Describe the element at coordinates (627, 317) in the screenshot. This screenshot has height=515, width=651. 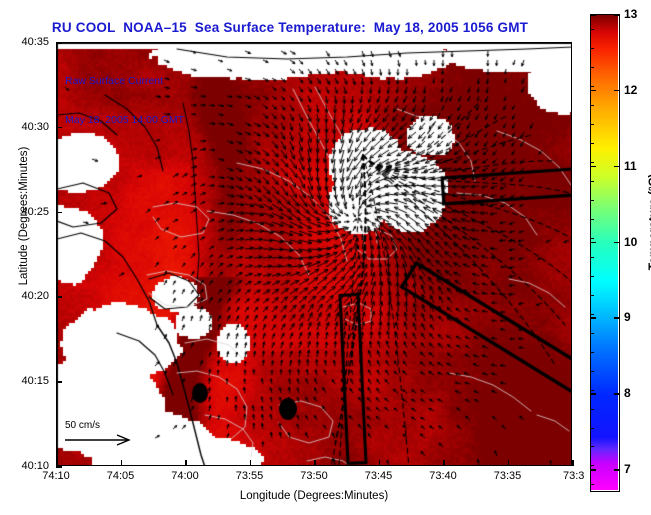
I see `colorbar-tick-label: 9` at that location.